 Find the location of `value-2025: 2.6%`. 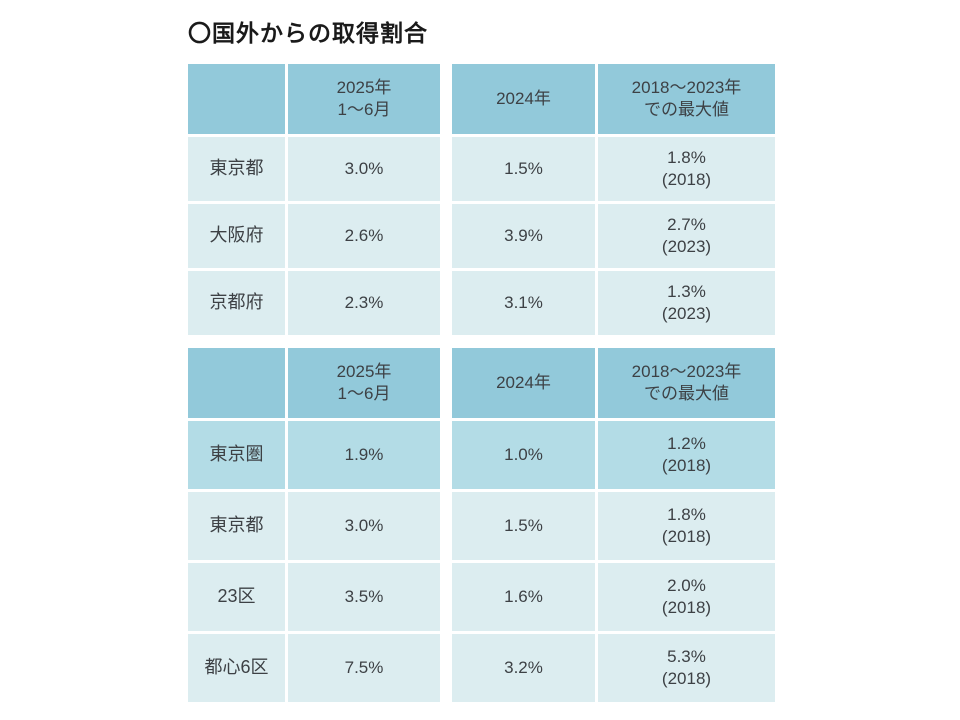

value-2025: 2.6% is located at coordinates (364, 236).